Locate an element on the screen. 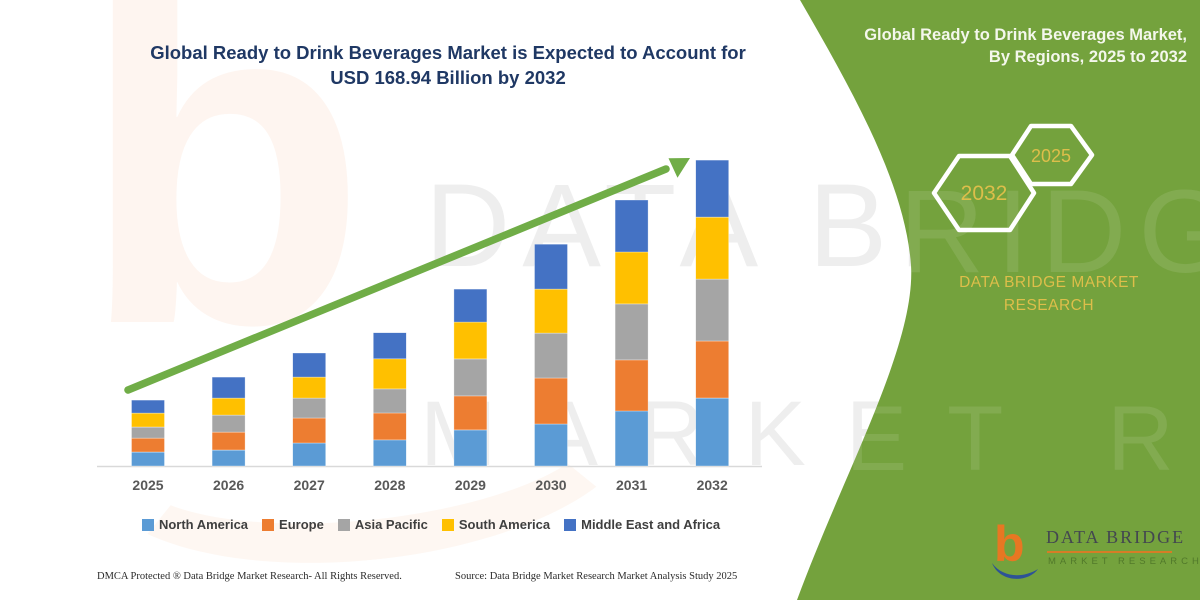 The width and height of the screenshot is (1200, 600). brand-line2: RESEARCH is located at coordinates (1049, 305).